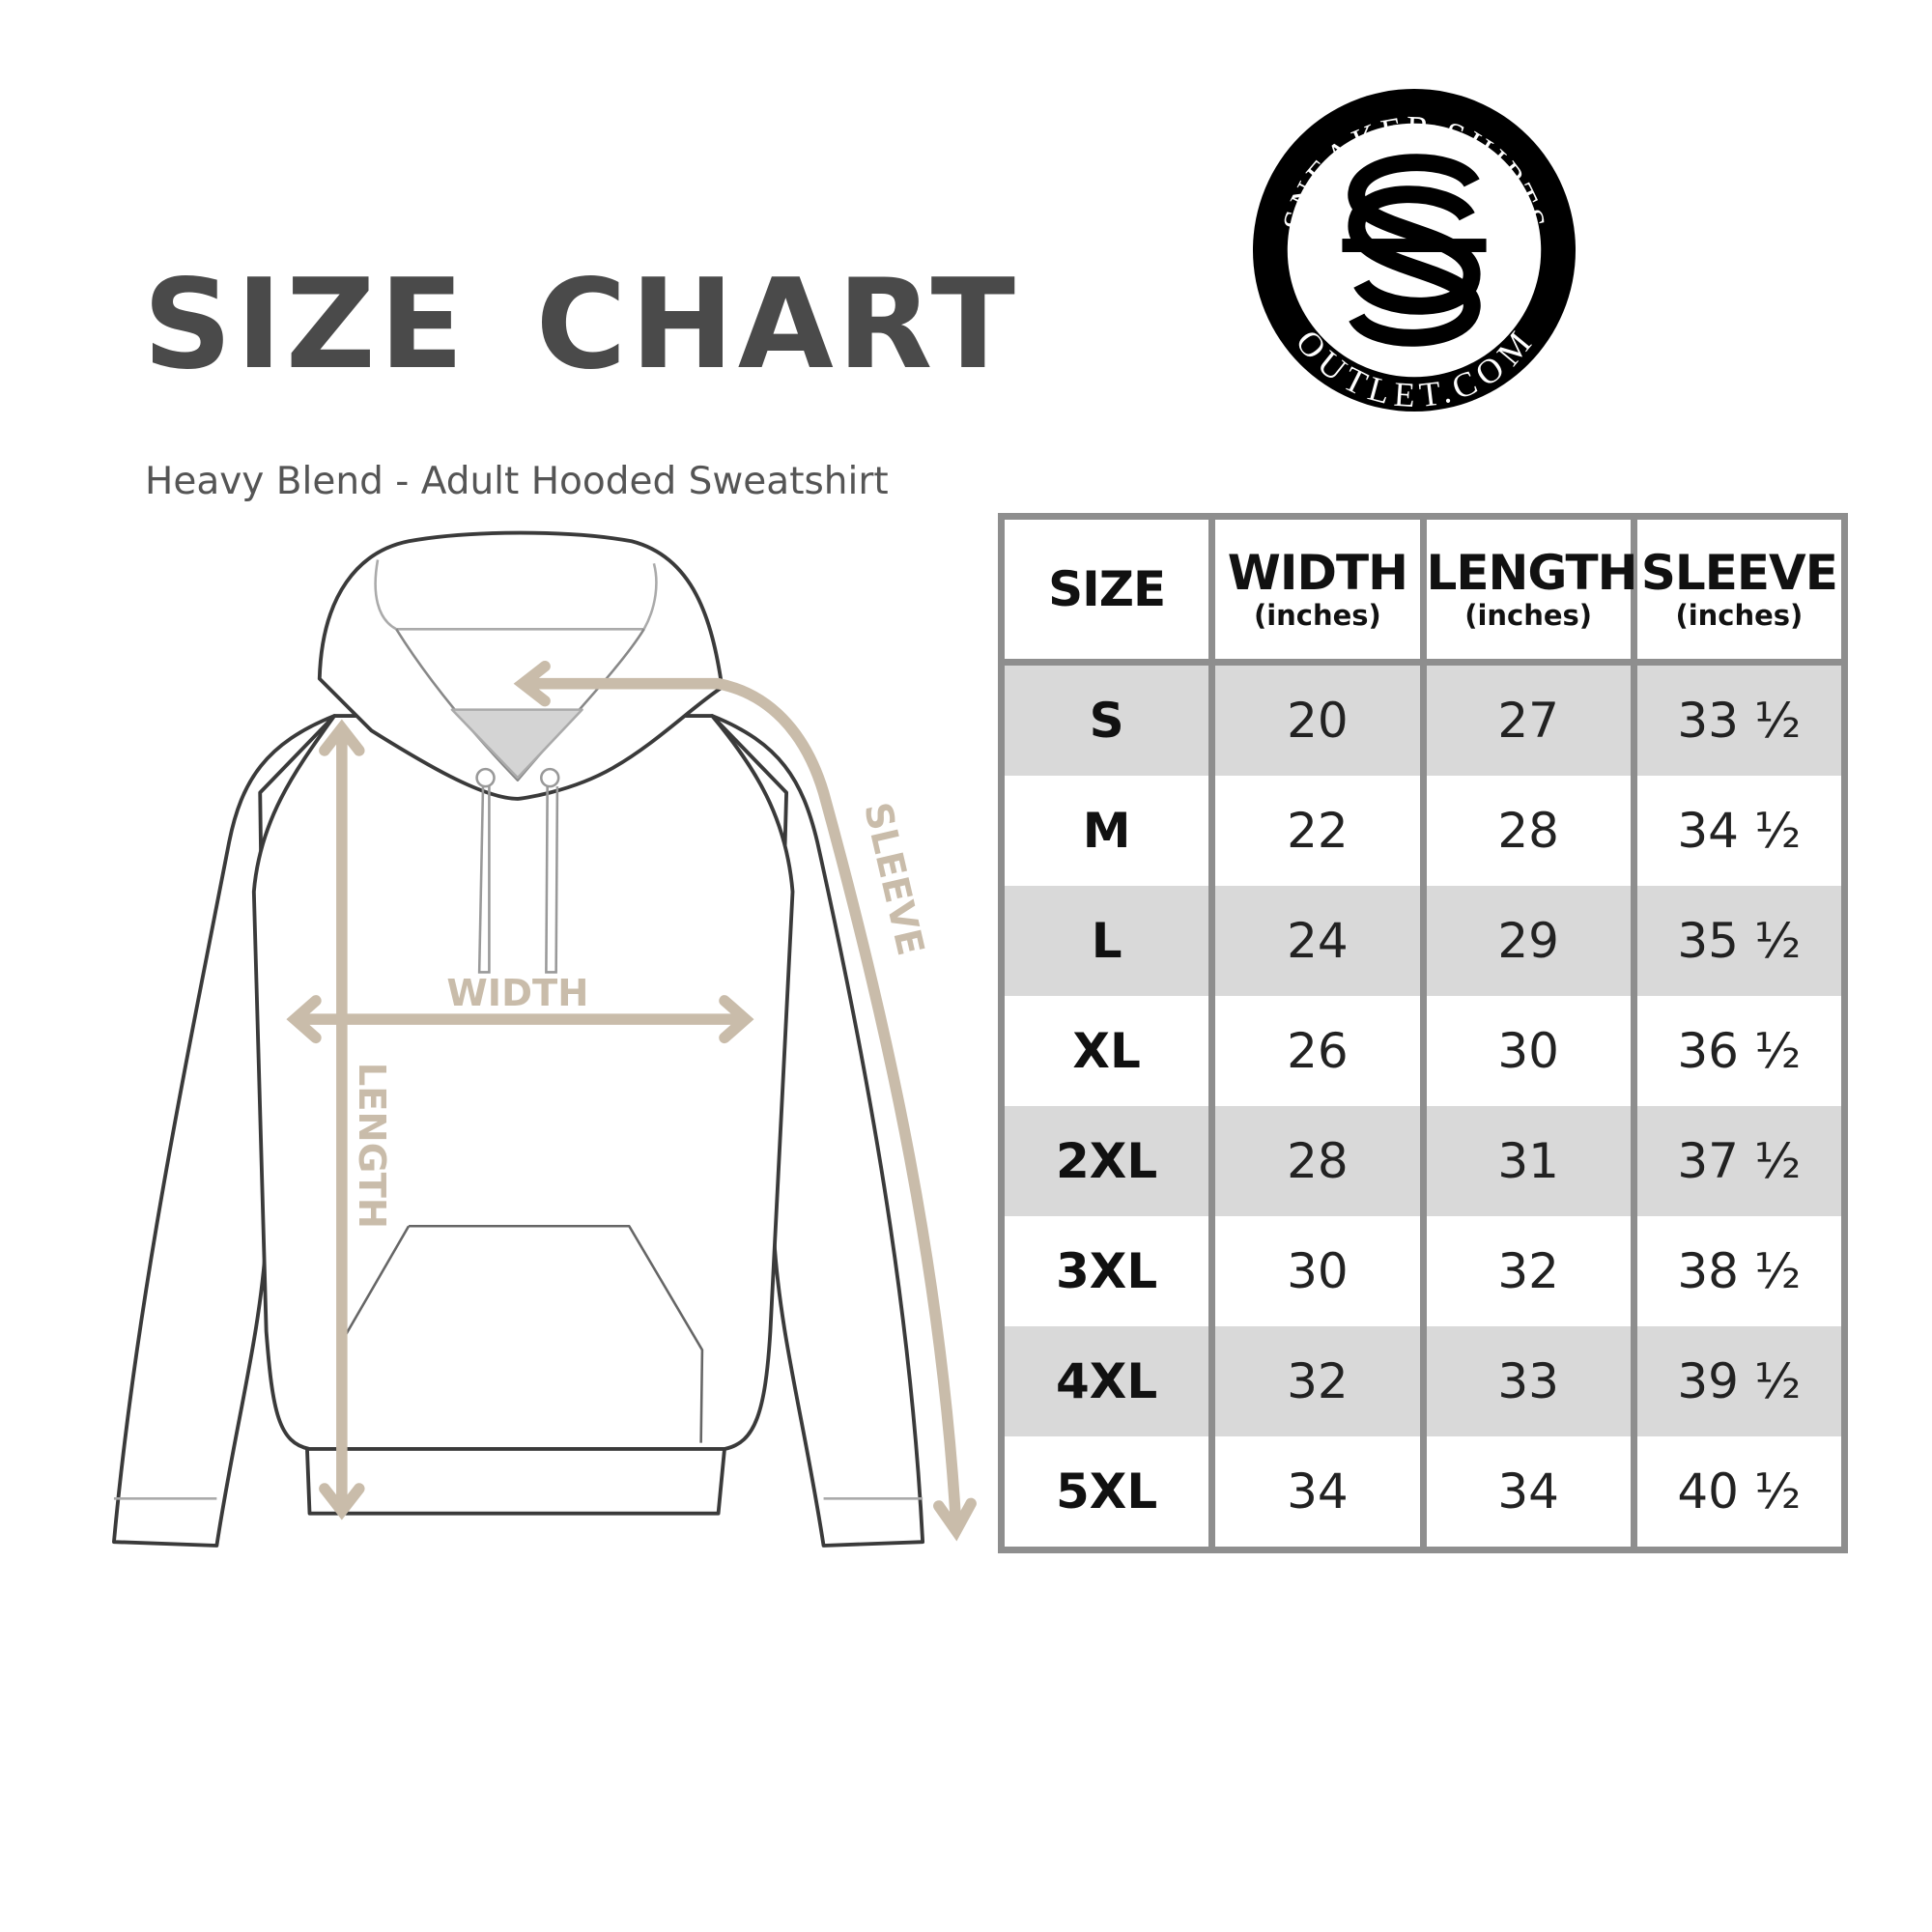 Image resolution: width=1932 pixels, height=1932 pixels. What do you see at coordinates (1739, 1161) in the screenshot?
I see `sleeve-cell: 37 ½` at bounding box center [1739, 1161].